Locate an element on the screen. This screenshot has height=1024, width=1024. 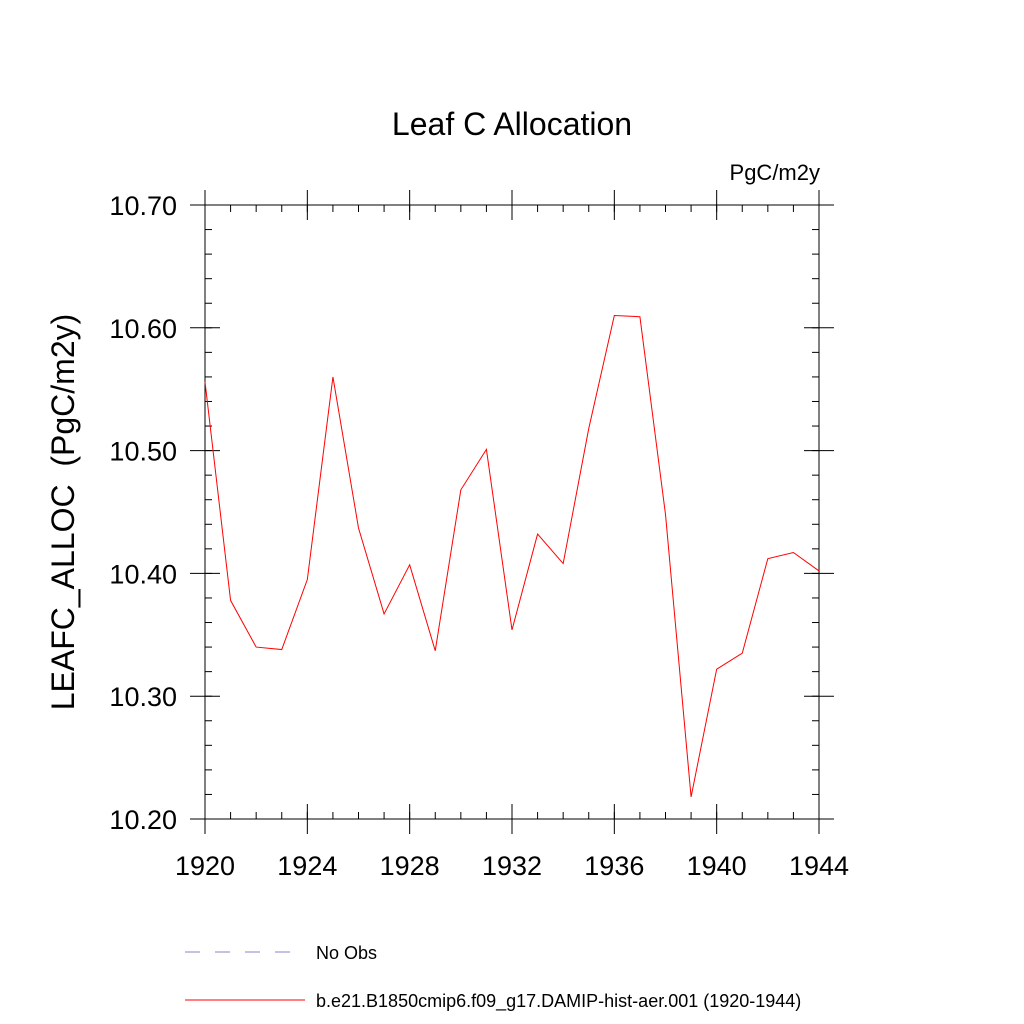
y-tick-label: 10.30 is located at coordinates (143, 697).